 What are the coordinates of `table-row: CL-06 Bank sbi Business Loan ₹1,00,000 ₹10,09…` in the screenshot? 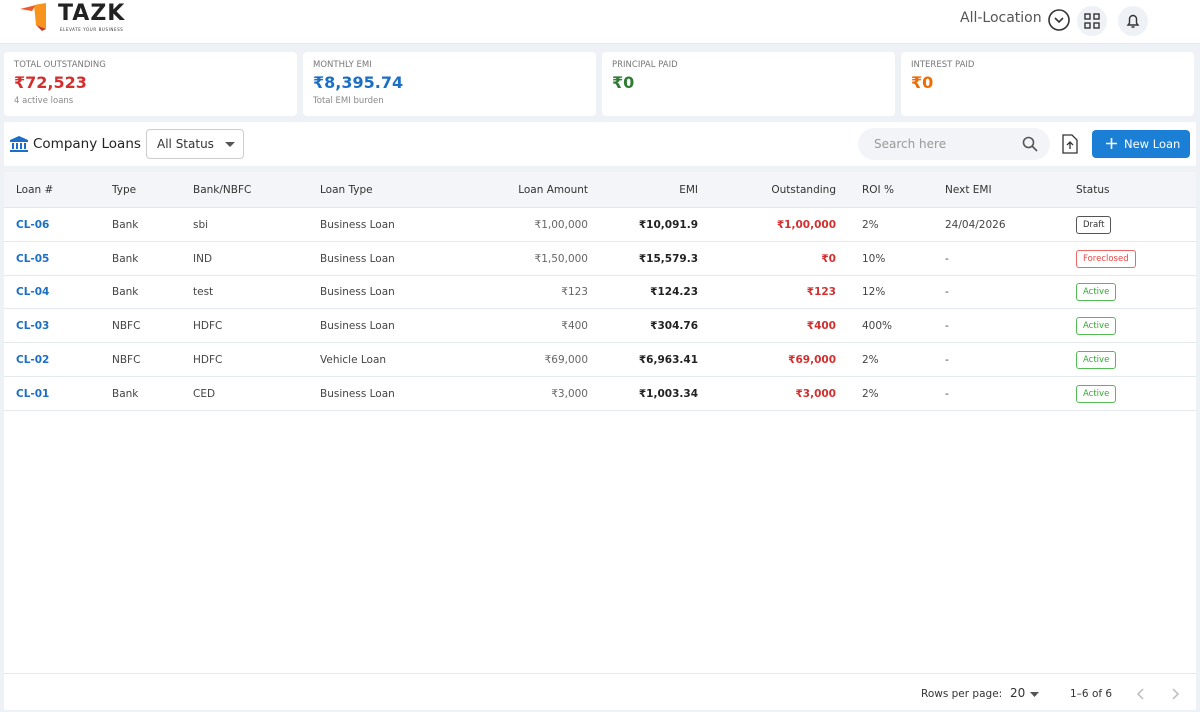 It's located at (600, 225).